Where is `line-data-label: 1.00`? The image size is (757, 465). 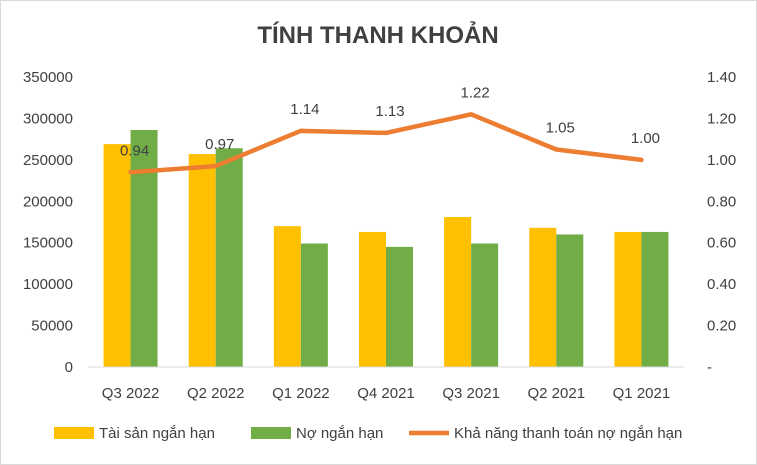
line-data-label: 1.00 is located at coordinates (645, 138).